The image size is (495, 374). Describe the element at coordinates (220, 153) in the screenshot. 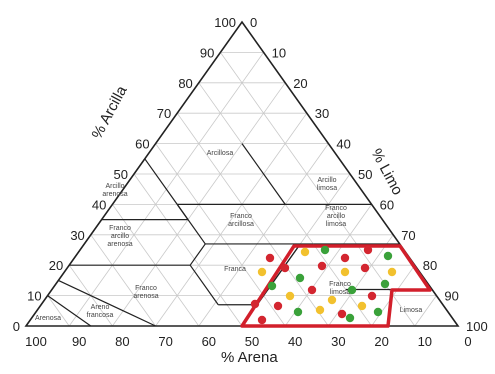

I see `region-label-arcillosa: Arcillosa` at that location.